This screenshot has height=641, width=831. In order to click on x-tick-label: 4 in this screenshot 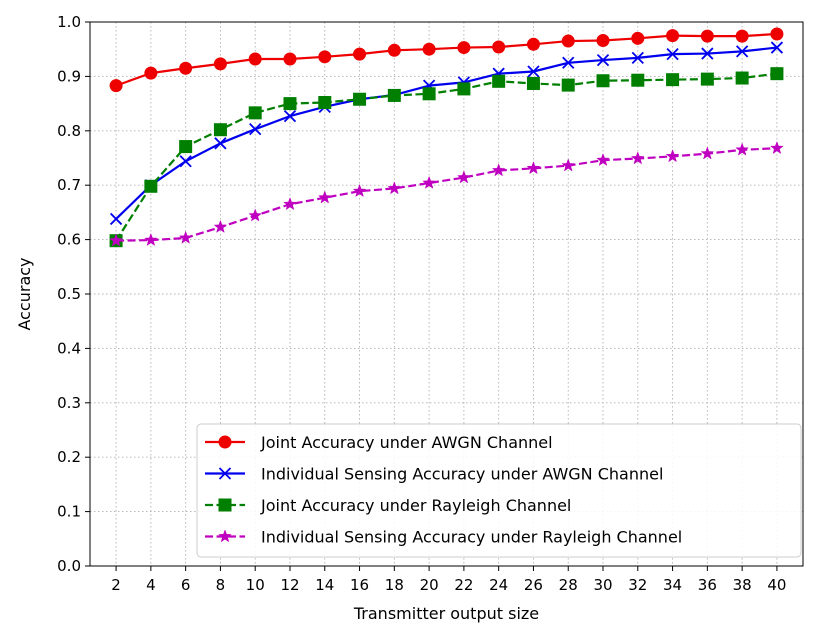, I will do `click(151, 585)`.